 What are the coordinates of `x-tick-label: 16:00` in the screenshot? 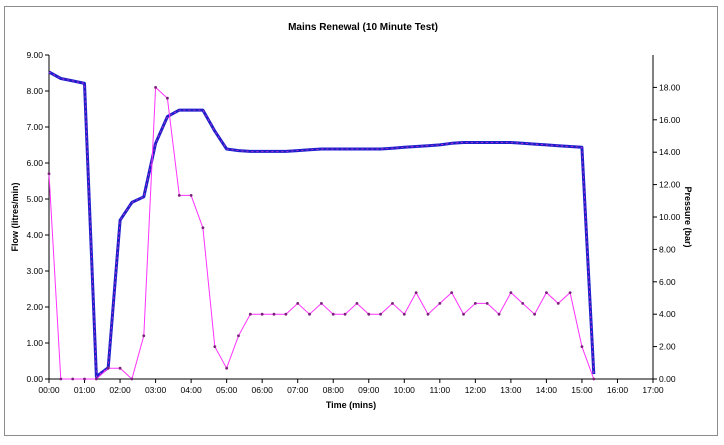 It's located at (618, 390).